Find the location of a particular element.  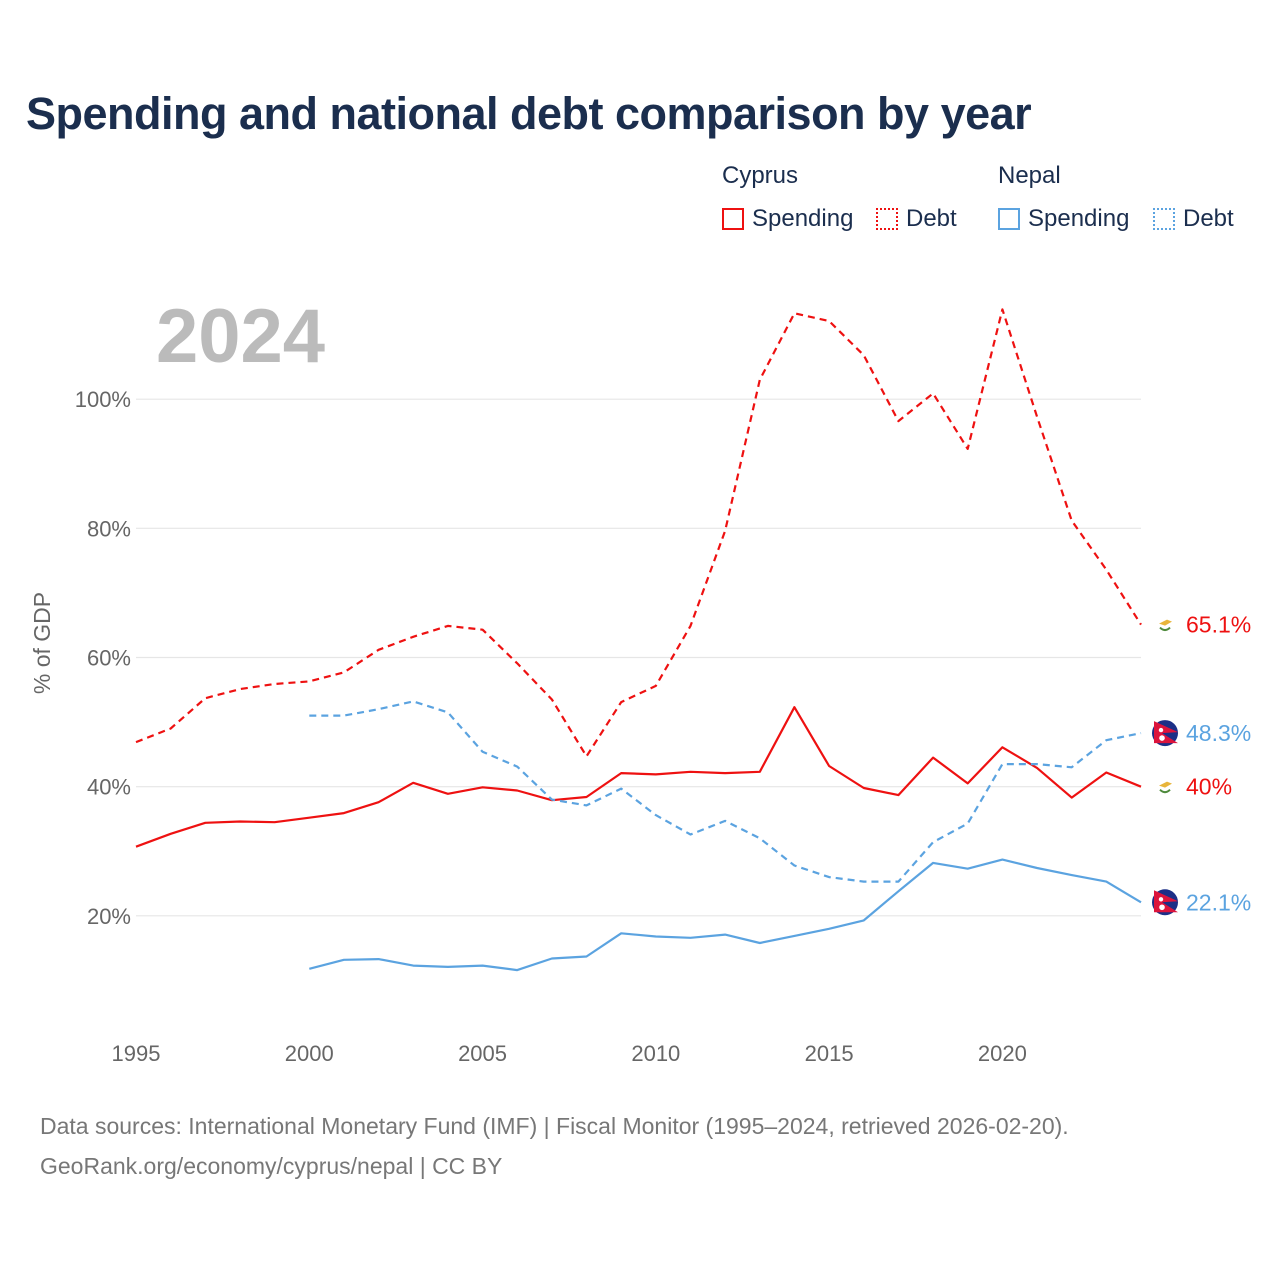

x-tick-label: 1995 is located at coordinates (136, 1053).